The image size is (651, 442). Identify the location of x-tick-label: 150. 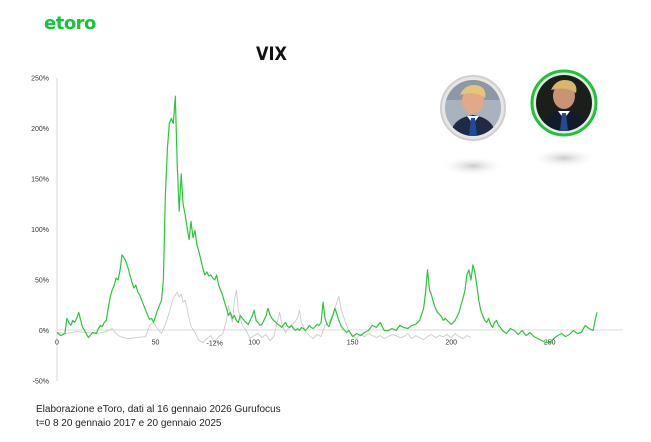
(353, 343).